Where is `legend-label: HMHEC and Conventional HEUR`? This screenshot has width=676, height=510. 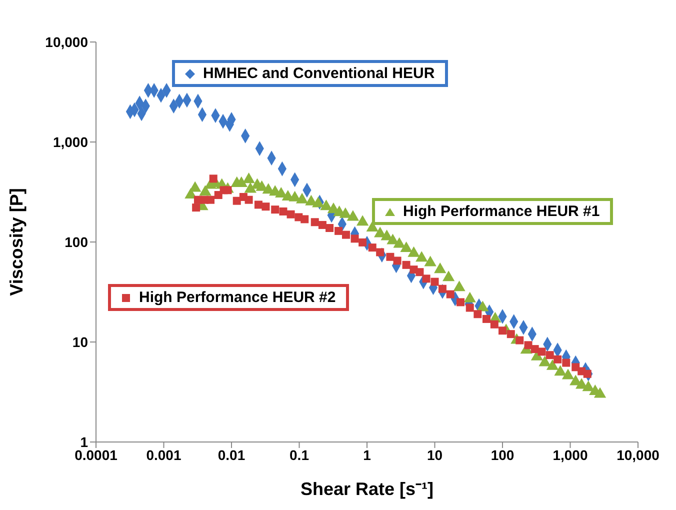 legend-label: HMHEC and Conventional HEUR is located at coordinates (319, 73).